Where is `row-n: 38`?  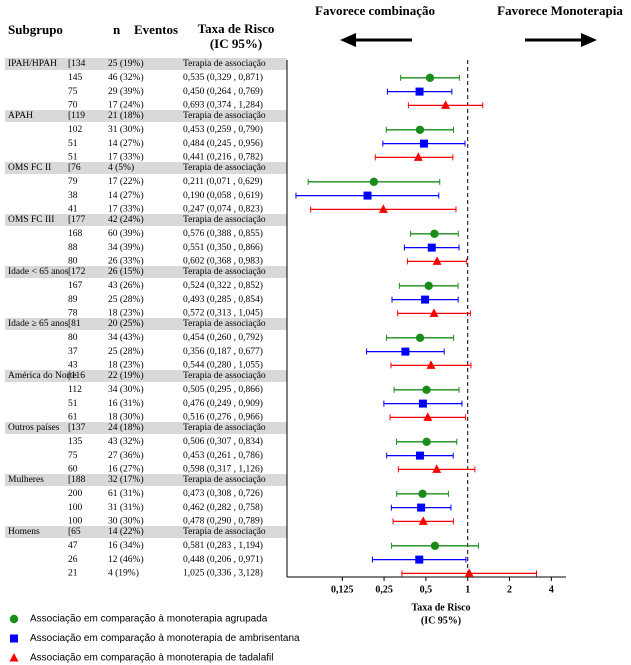 row-n: 38 is located at coordinates (73, 196).